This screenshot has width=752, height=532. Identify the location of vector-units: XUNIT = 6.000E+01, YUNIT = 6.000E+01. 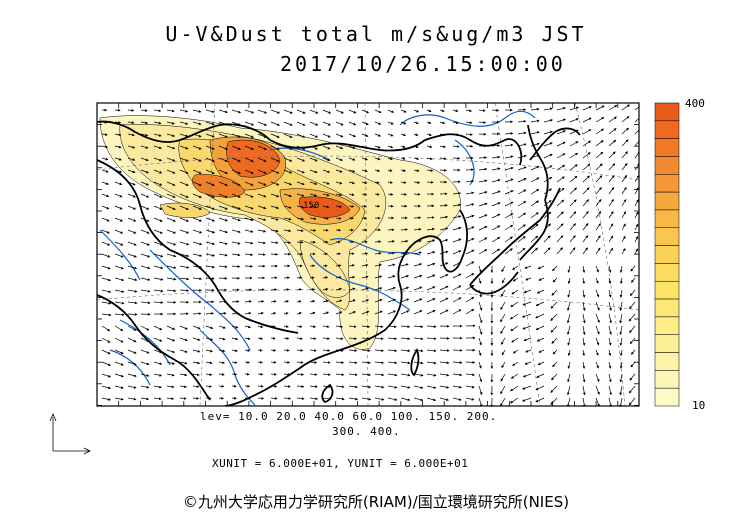
(340, 463).